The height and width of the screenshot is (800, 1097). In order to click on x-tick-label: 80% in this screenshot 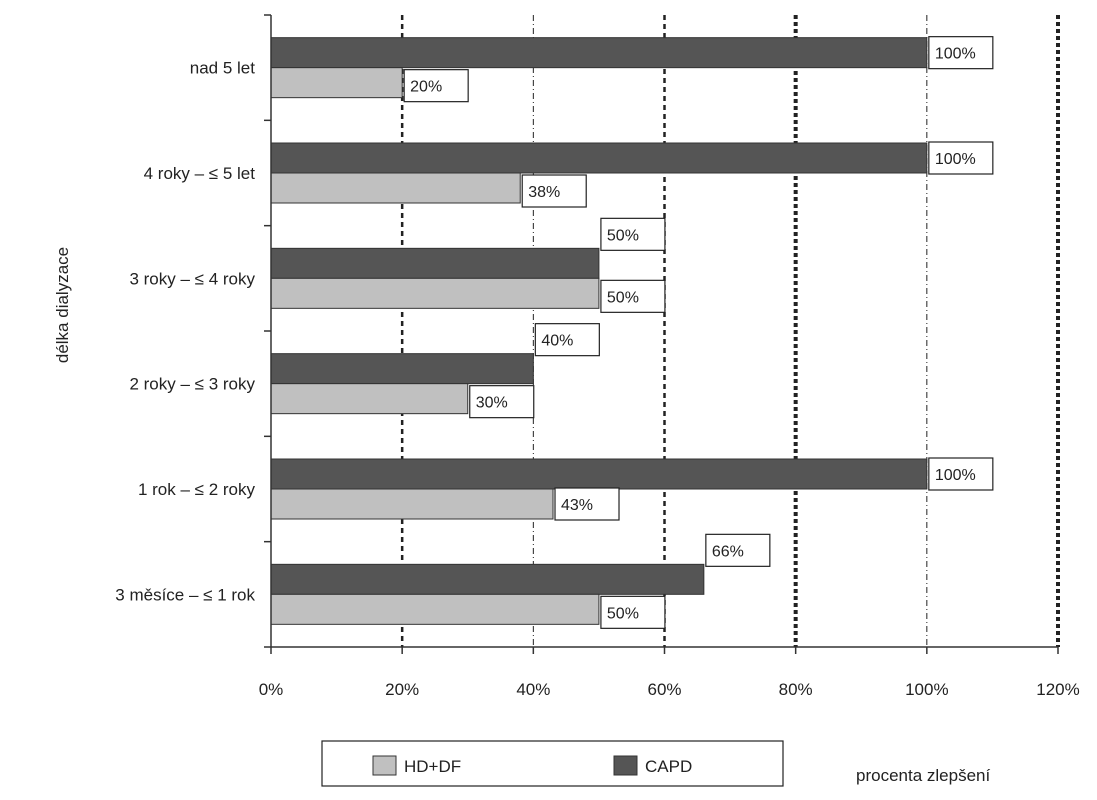, I will do `click(796, 689)`.